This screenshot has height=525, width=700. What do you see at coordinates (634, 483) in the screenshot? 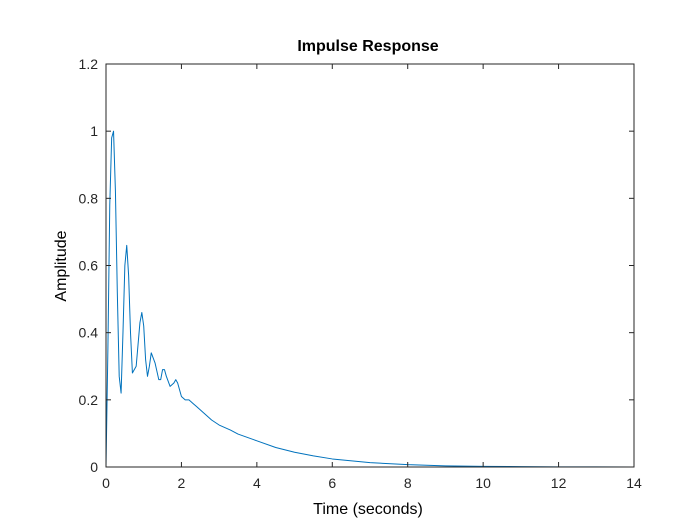
I see `x-tick-label: 14` at bounding box center [634, 483].